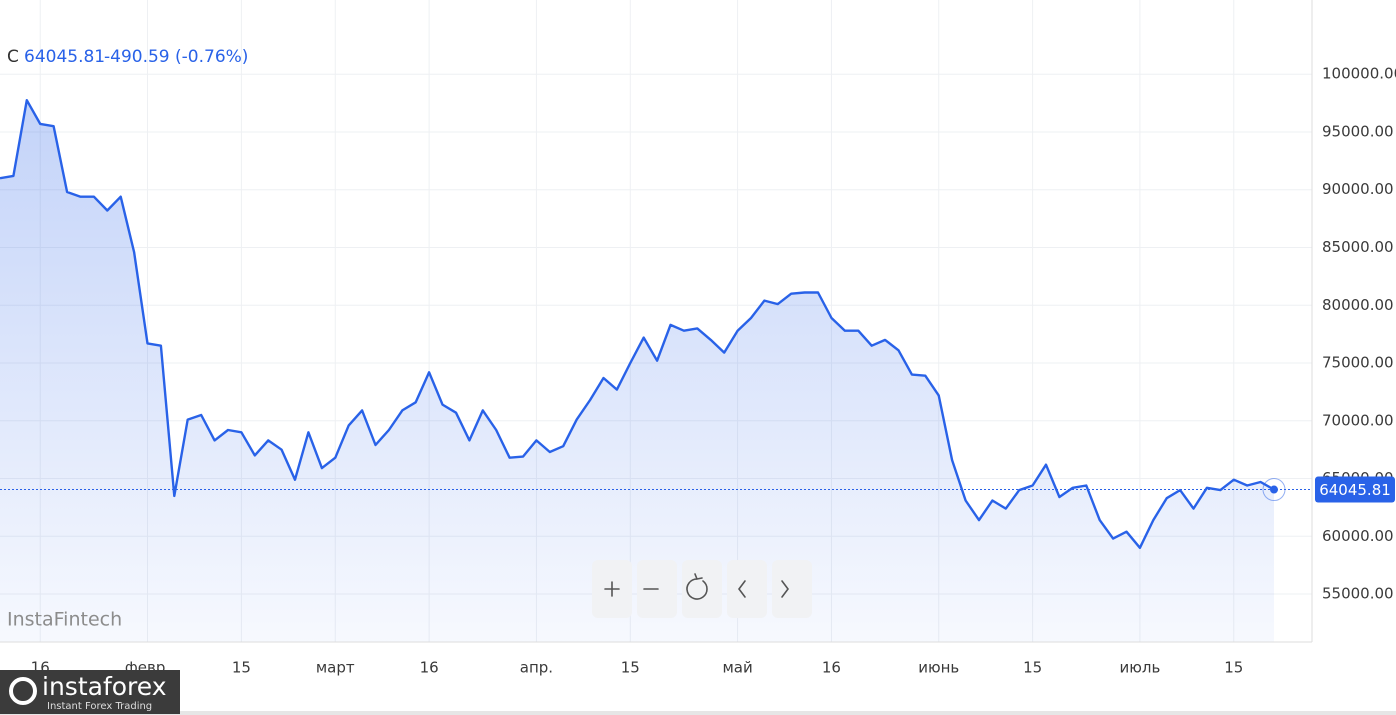 This screenshot has width=1396, height=715. I want to click on x-tick-label: июль, so click(1139, 668).